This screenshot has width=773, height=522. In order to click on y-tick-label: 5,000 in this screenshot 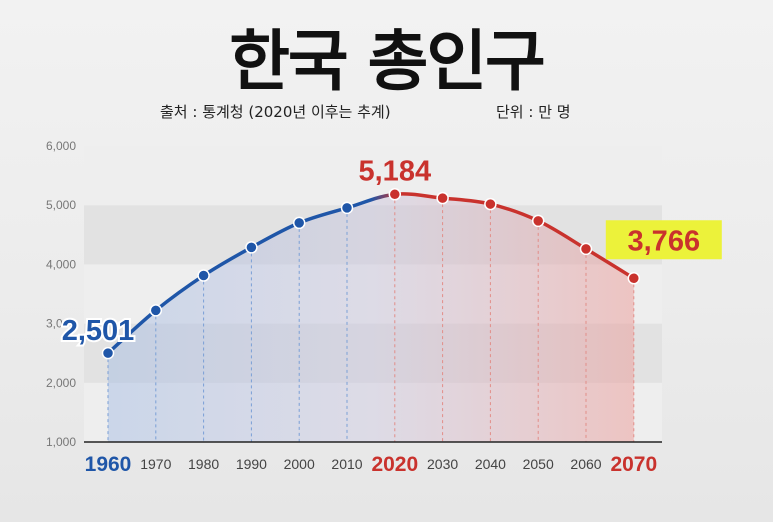, I will do `click(61, 205)`.